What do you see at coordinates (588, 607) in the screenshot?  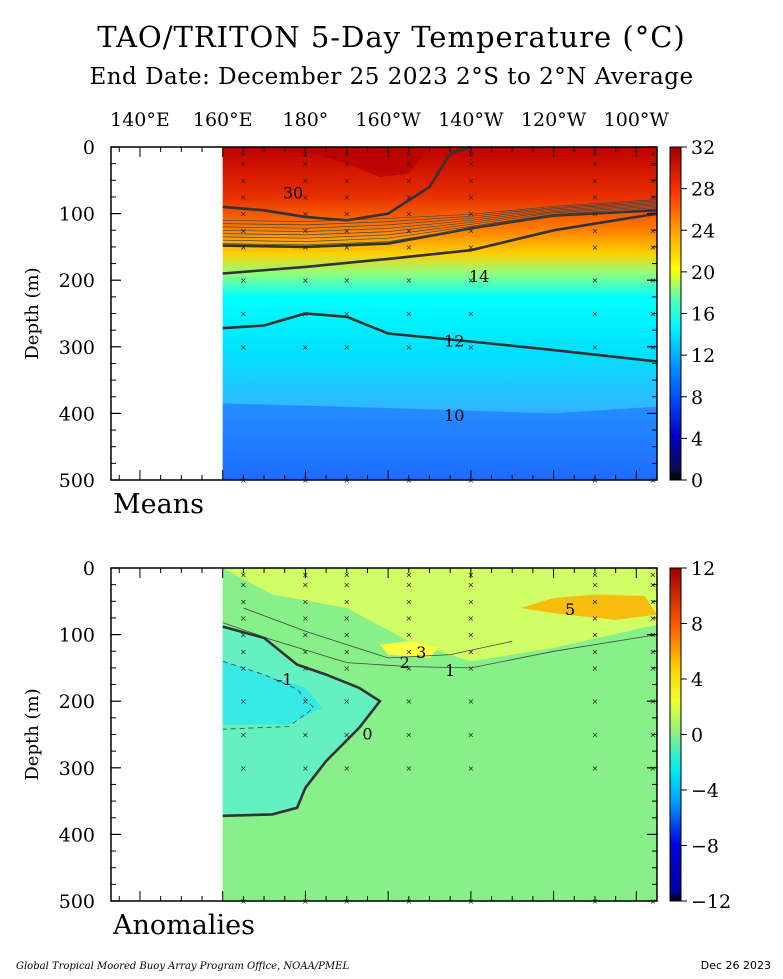 I see `strong-positive-anomaly-shading` at bounding box center [588, 607].